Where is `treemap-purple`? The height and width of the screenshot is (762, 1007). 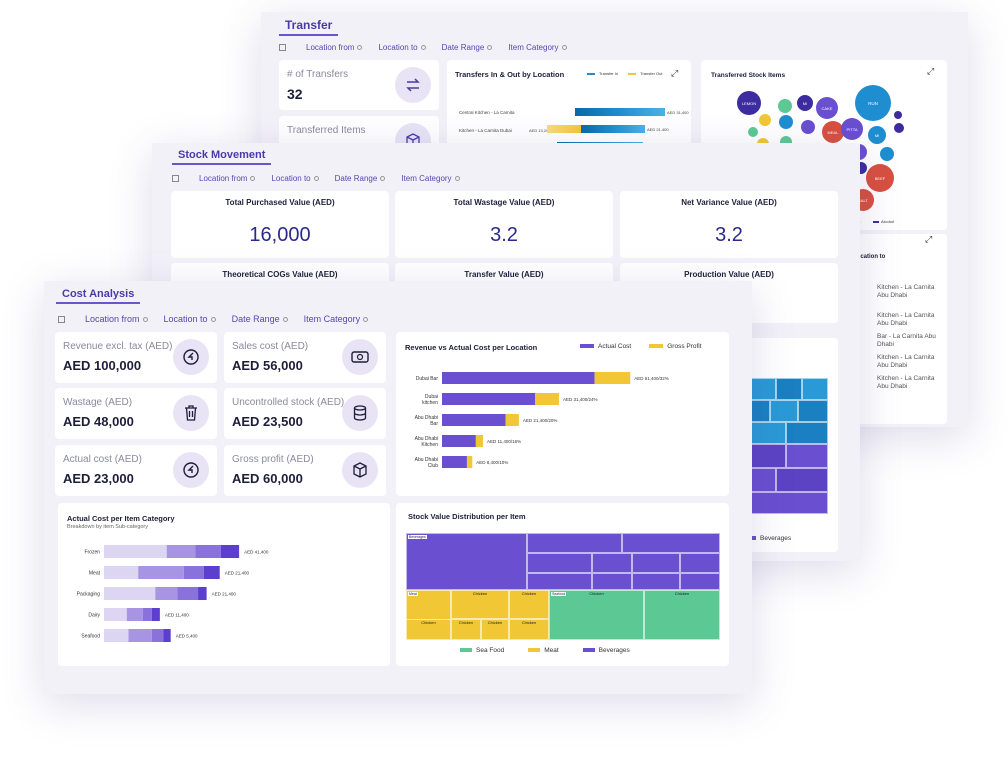
treemap-purple is located at coordinates (787, 479).